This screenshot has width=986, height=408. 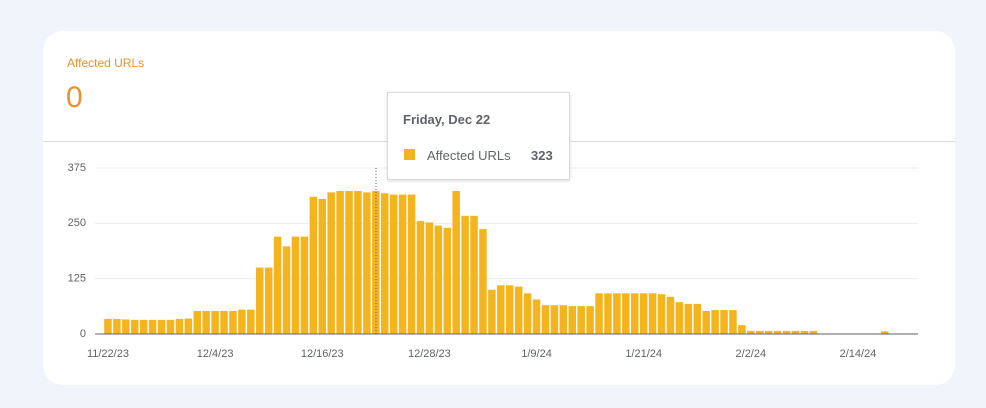 What do you see at coordinates (858, 354) in the screenshot?
I see `x-tick-label: 2/14/24` at bounding box center [858, 354].